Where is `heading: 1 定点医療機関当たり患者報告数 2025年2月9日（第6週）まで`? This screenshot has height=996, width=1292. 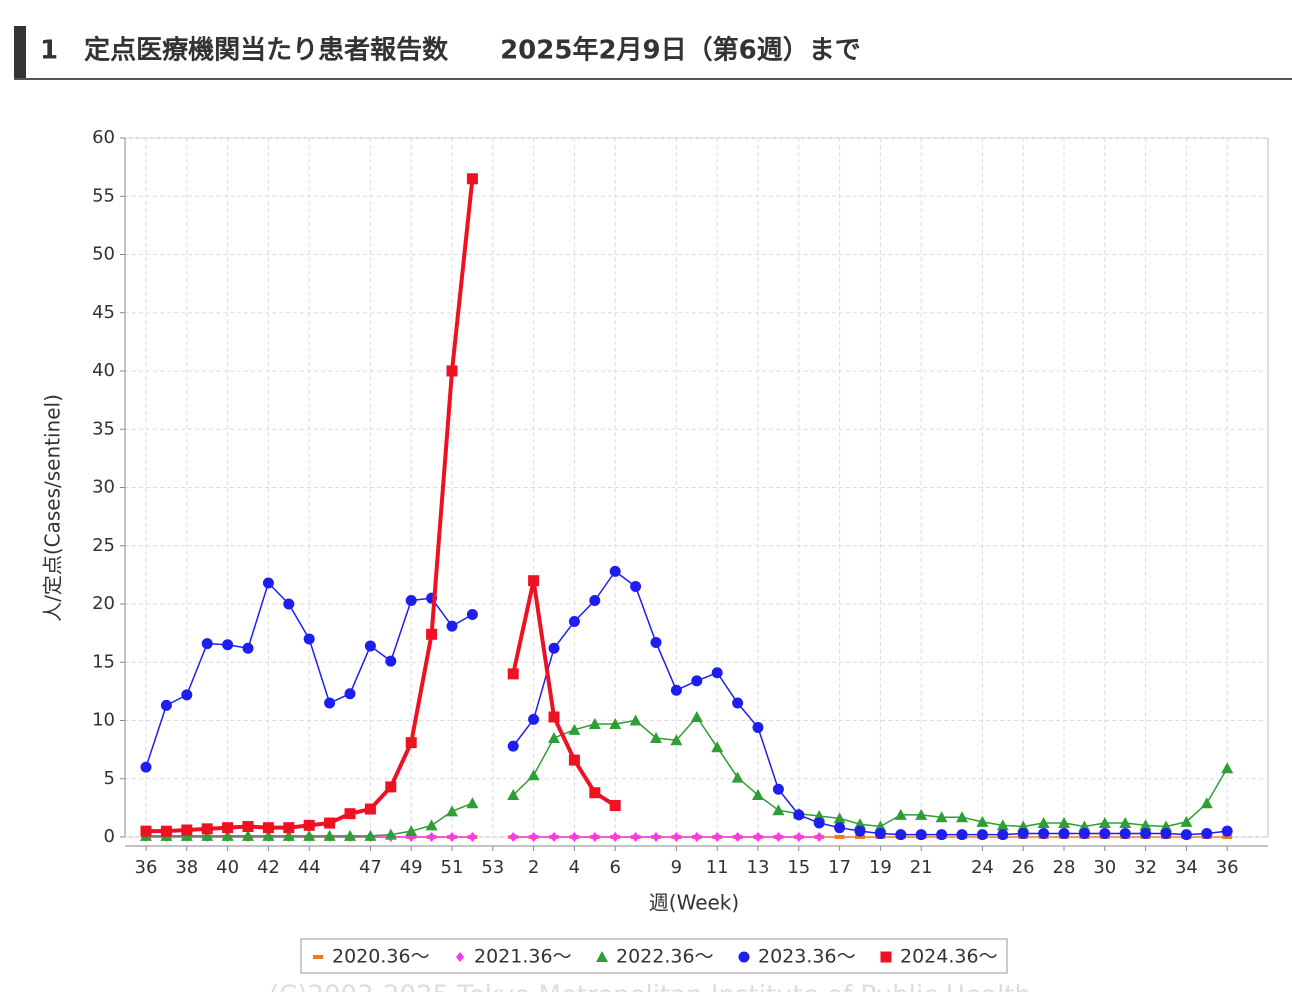 heading: 1 定点医療機関当たり患者報告数 2025年2月9日（第6週）まで is located at coordinates (450, 50).